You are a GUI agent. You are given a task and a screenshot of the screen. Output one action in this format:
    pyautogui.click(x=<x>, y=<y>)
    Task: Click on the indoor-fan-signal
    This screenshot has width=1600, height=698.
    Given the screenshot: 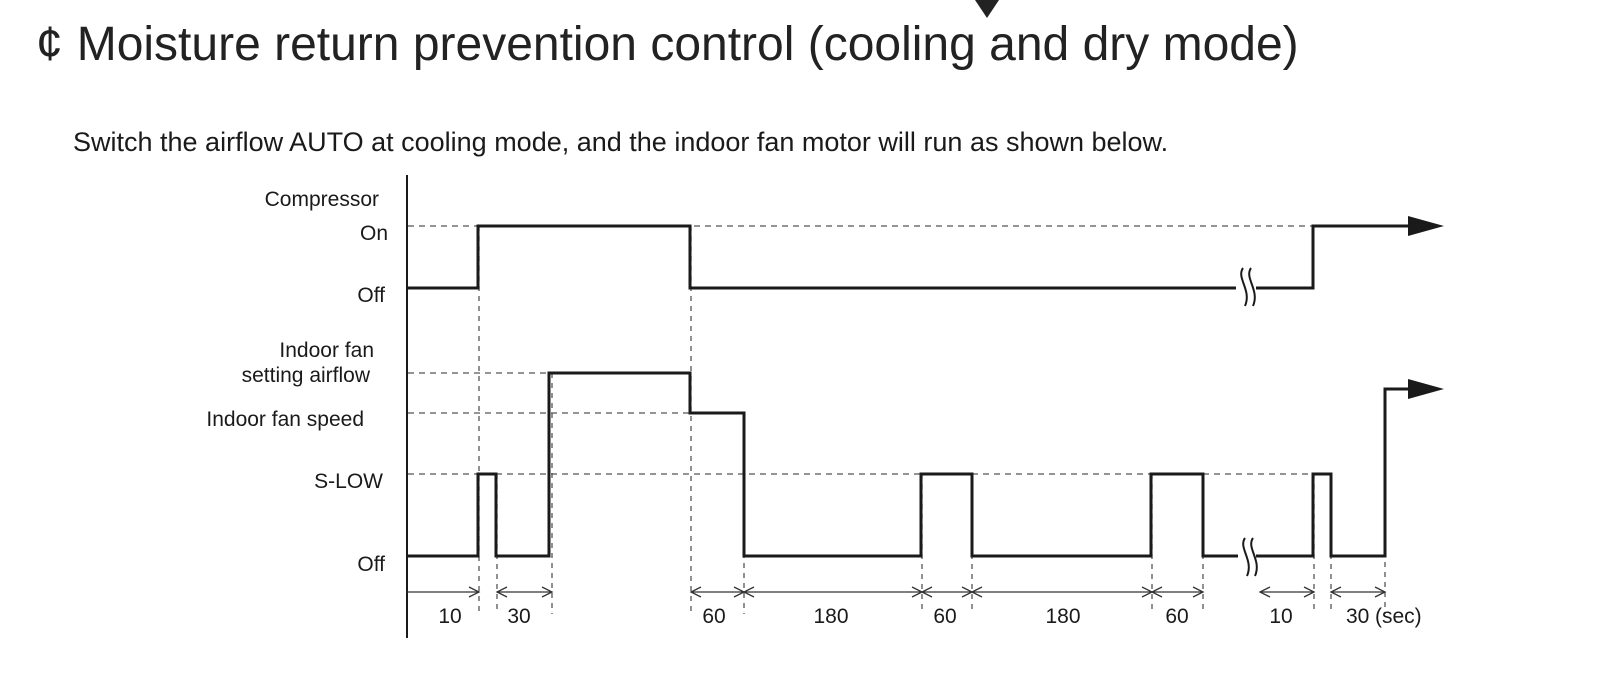 What is the action you would take?
    pyautogui.click(x=823, y=464)
    